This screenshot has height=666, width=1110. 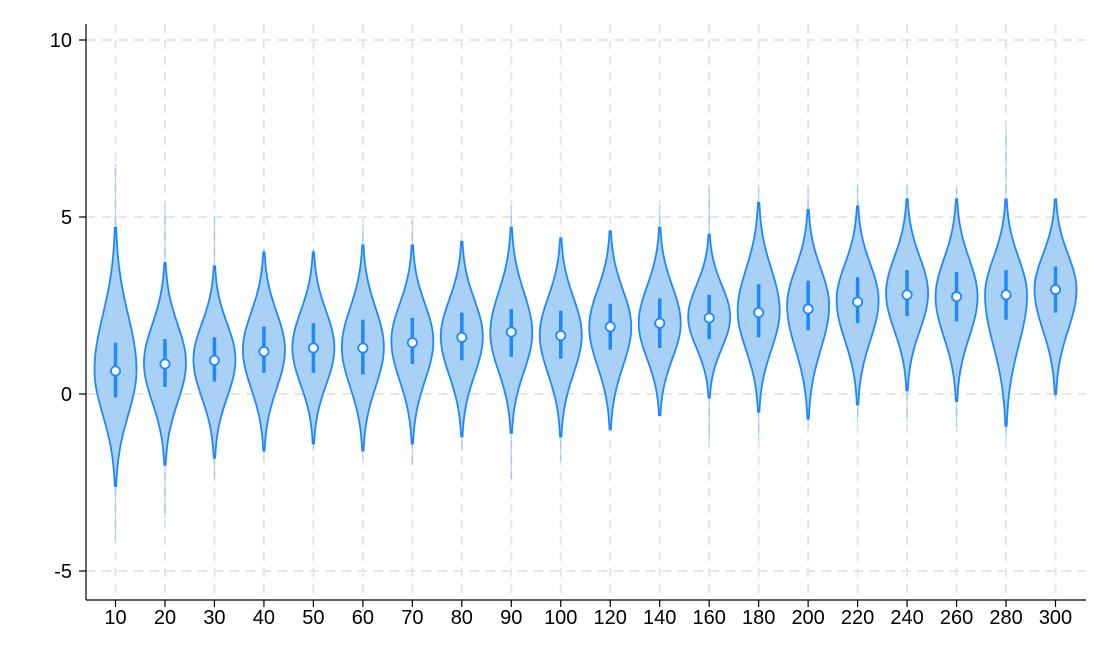 I want to click on x-tick-label: 260, so click(x=956, y=618).